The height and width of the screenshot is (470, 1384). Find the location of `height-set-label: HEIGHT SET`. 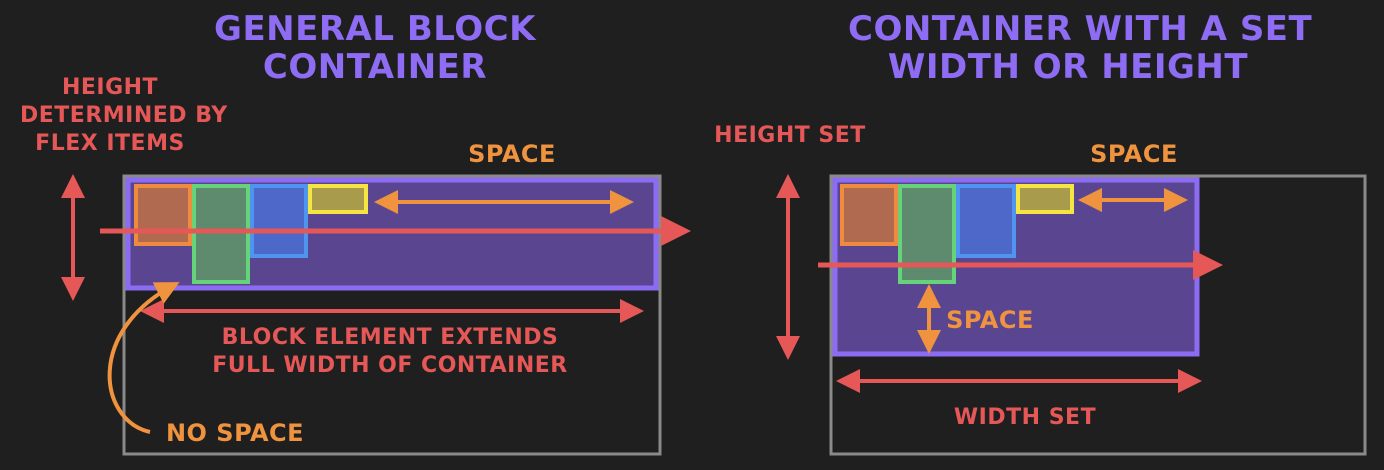

height-set-label: HEIGHT SET is located at coordinates (790, 135).